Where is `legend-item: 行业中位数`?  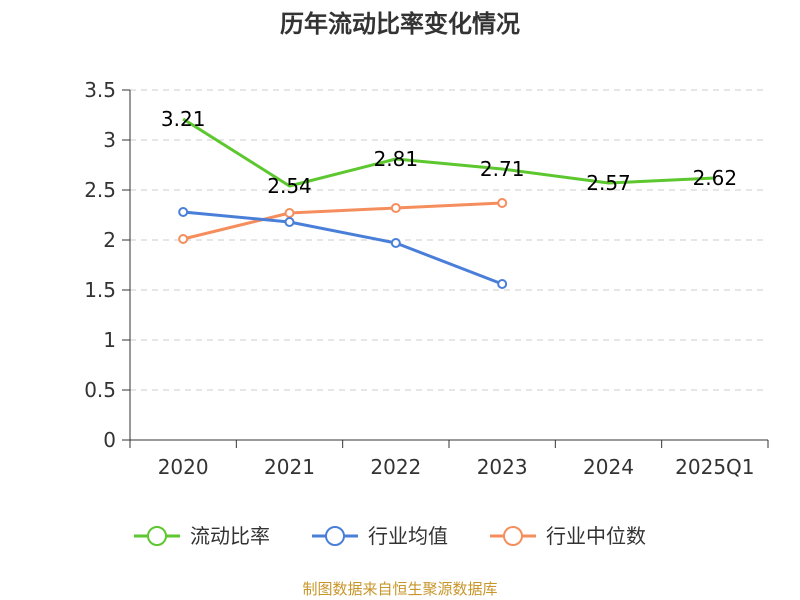
legend-item: 行业中位数 is located at coordinates (568, 536).